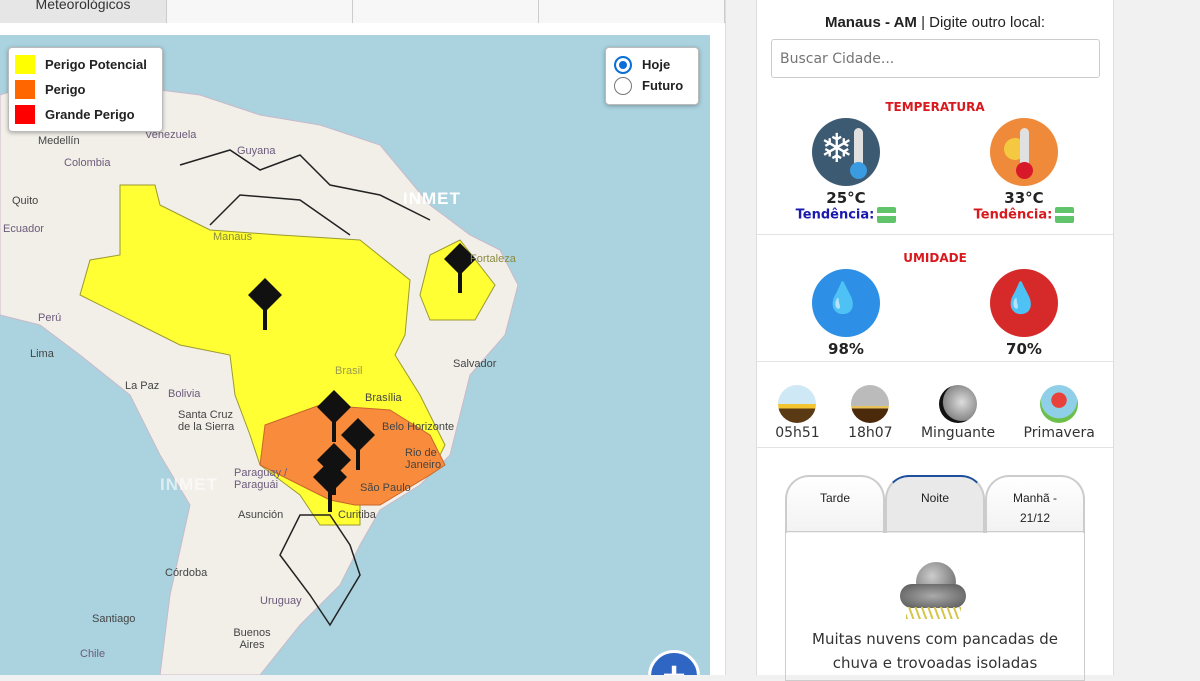  What do you see at coordinates (96, 64) in the screenshot?
I see `legend-label: Perigo Potencial` at bounding box center [96, 64].